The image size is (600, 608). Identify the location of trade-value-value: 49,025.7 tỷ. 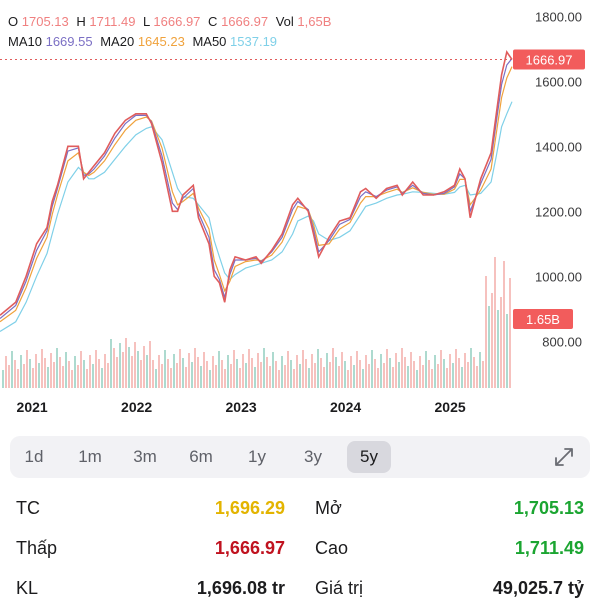
(538, 588).